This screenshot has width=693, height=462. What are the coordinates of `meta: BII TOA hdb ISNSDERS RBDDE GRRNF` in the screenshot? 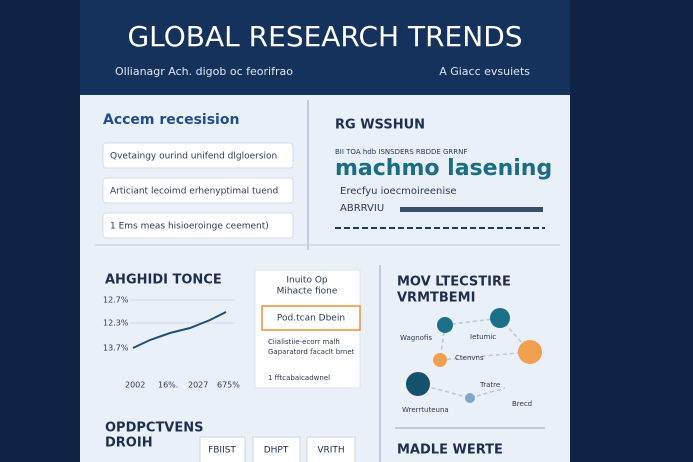 It's located at (401, 152).